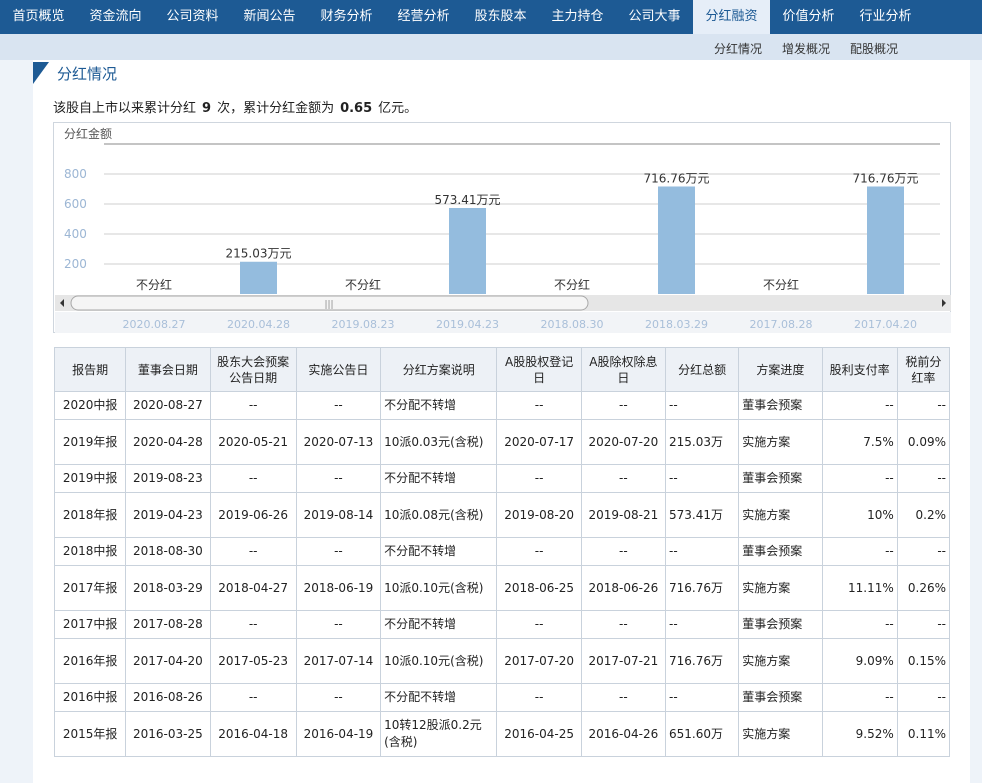 The image size is (982, 783). What do you see at coordinates (90, 624) in the screenshot?
I see `table-cell: 2017中报` at bounding box center [90, 624].